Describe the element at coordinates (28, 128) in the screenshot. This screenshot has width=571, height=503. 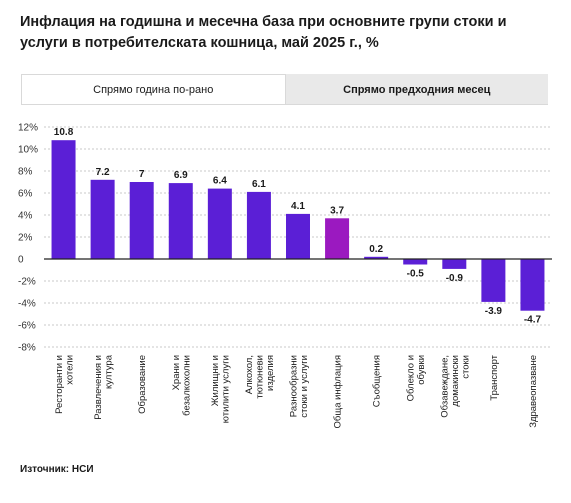
I see `y-tick-label: 12%` at that location.